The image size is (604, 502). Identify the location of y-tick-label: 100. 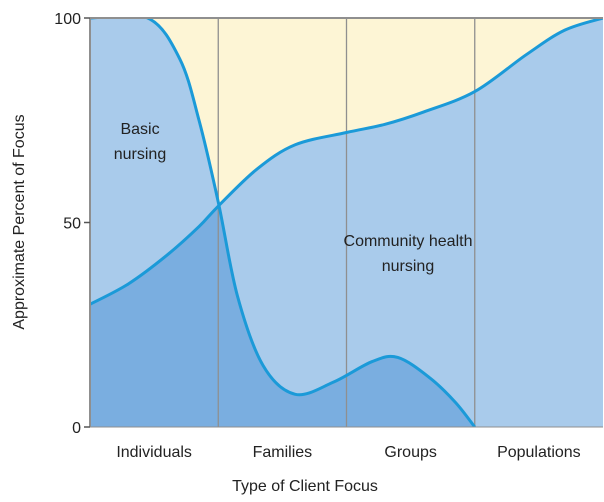
(67, 19).